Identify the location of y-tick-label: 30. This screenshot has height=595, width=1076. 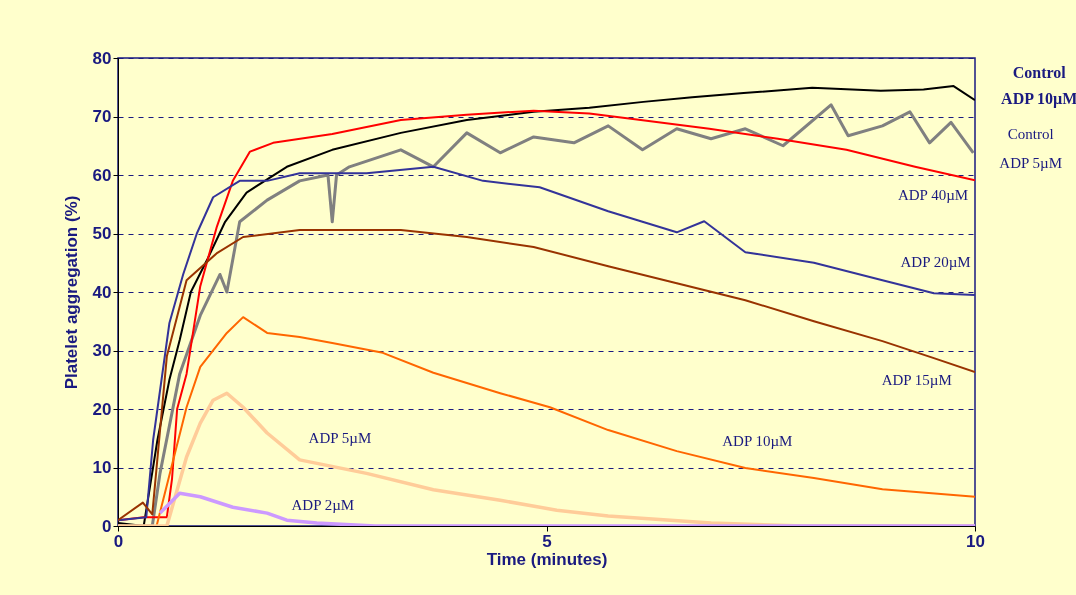
(102, 350).